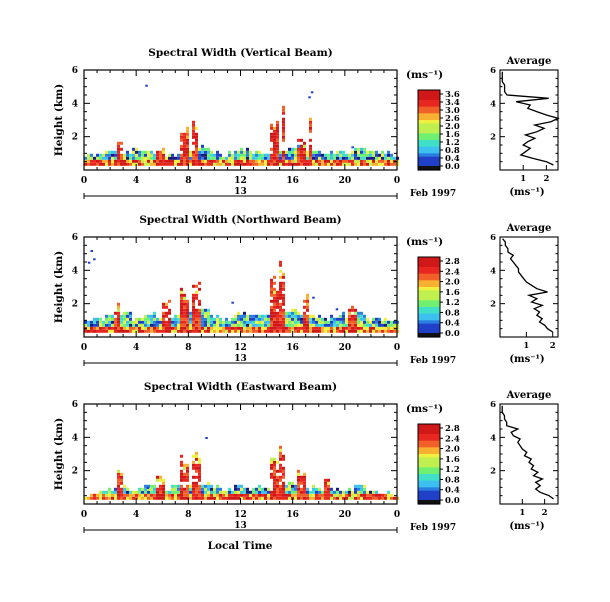 The height and width of the screenshot is (602, 610). I want to click on panel-2-title: Spectral Width (Northward Beam), so click(240, 220).